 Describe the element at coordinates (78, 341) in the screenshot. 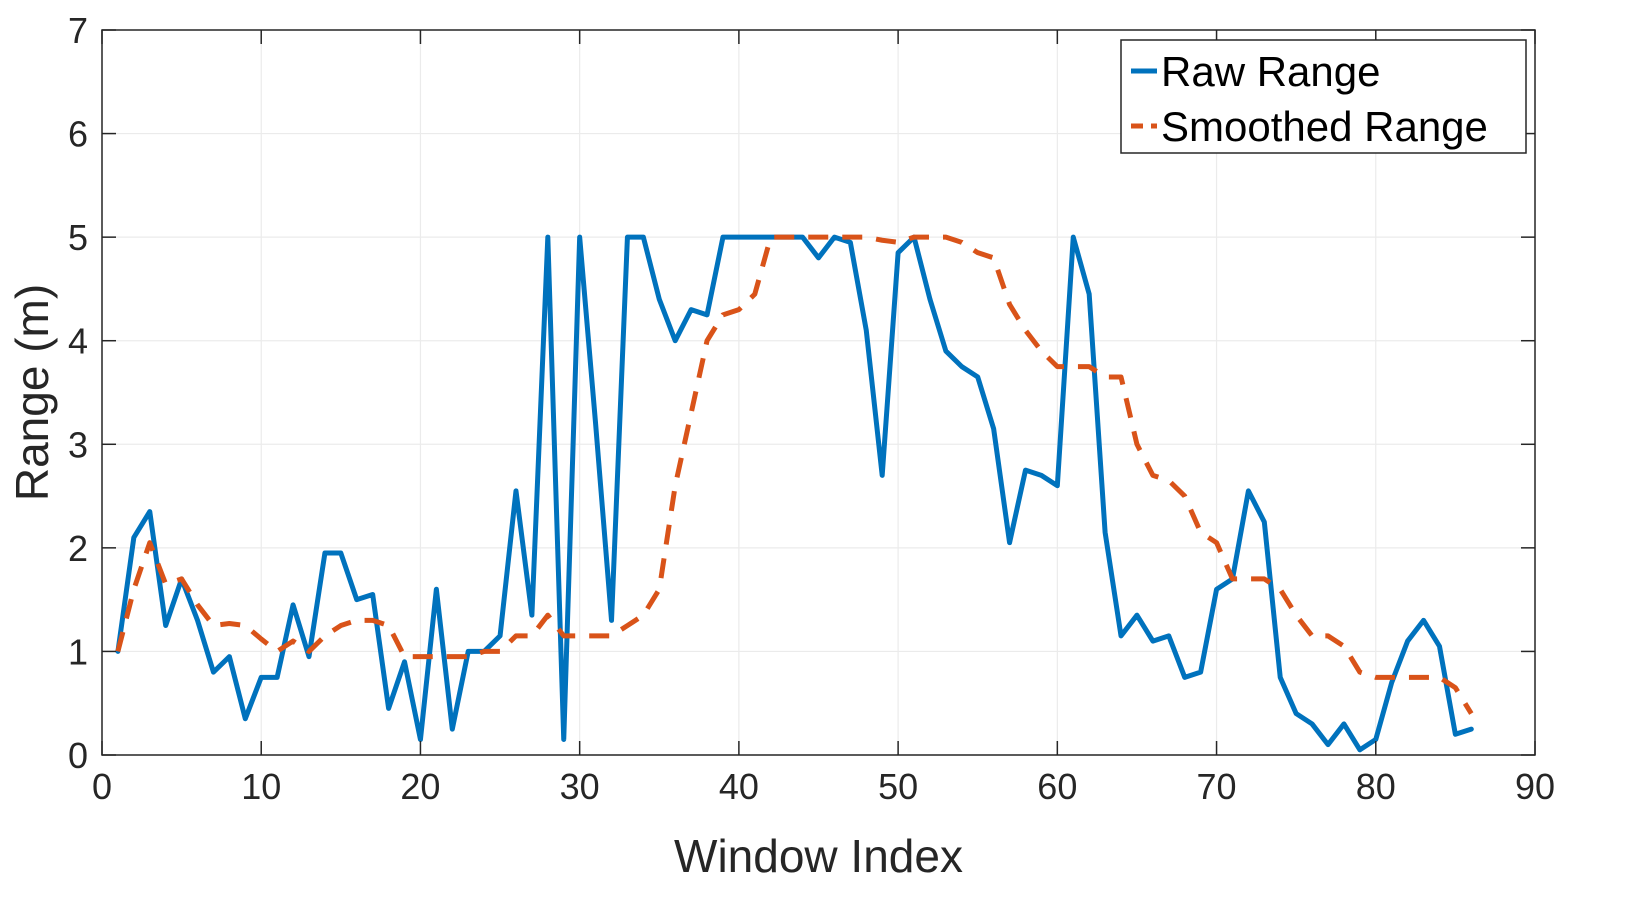

I see `y-tick-label: 4` at that location.